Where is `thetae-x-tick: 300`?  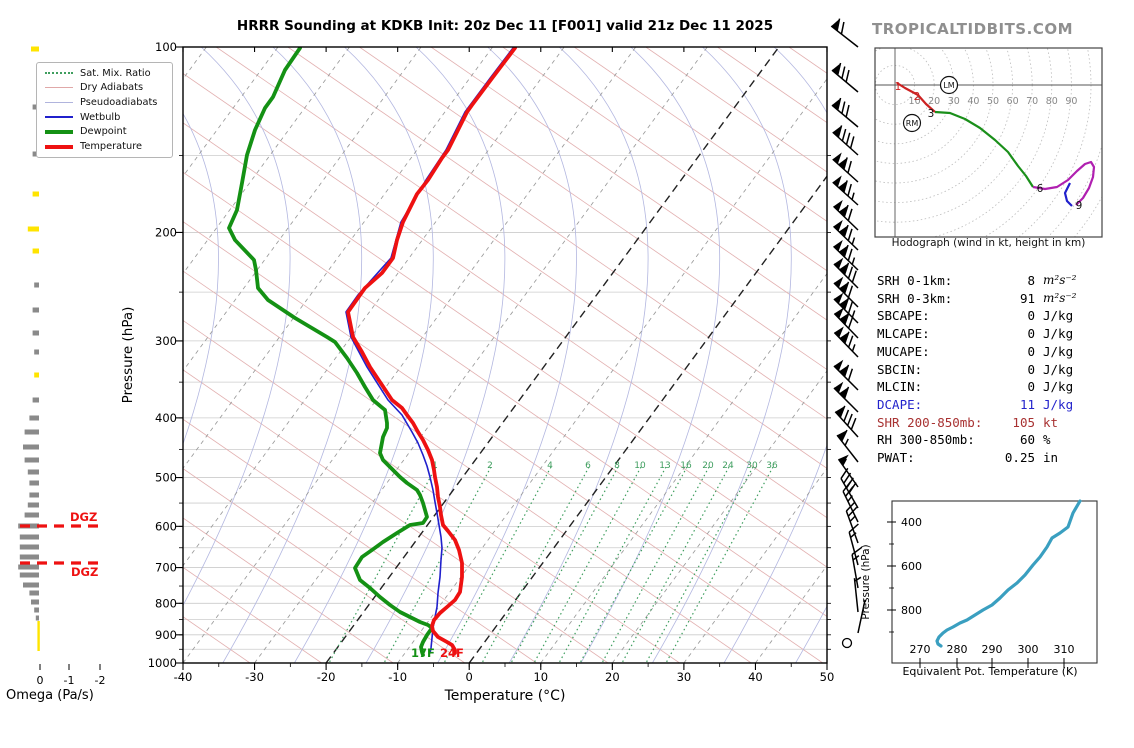 thetae-x-tick: 300 is located at coordinates (1028, 649).